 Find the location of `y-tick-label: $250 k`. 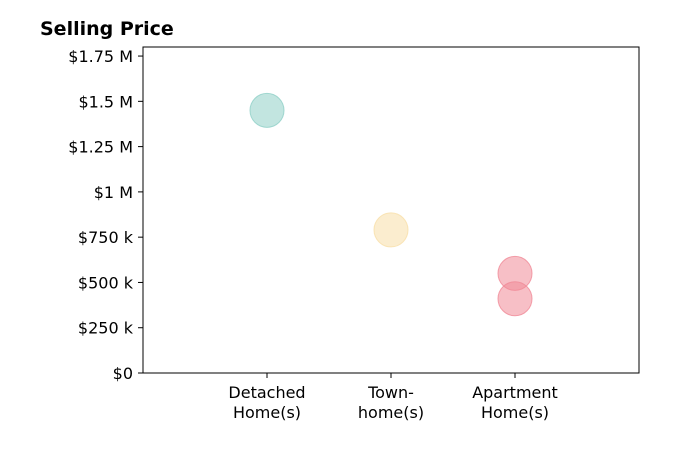

y-tick-label: $250 k is located at coordinates (106, 328).